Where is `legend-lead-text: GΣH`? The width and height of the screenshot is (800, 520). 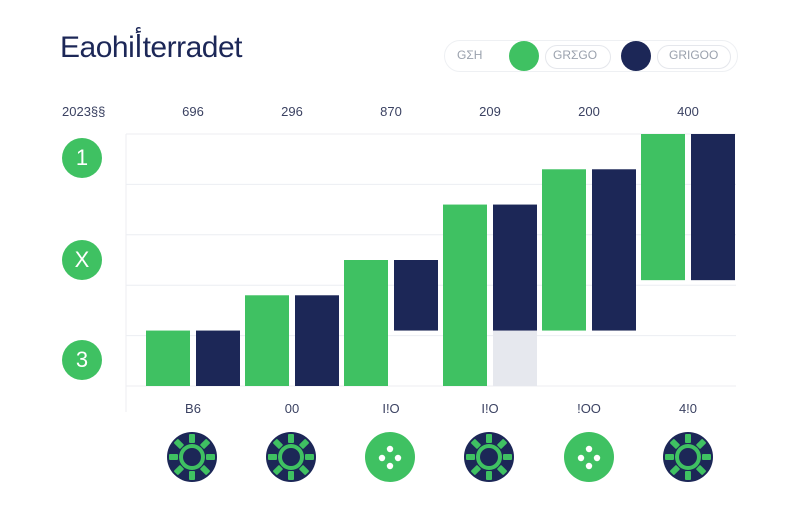 legend-lead-text: GΣH is located at coordinates (470, 55).